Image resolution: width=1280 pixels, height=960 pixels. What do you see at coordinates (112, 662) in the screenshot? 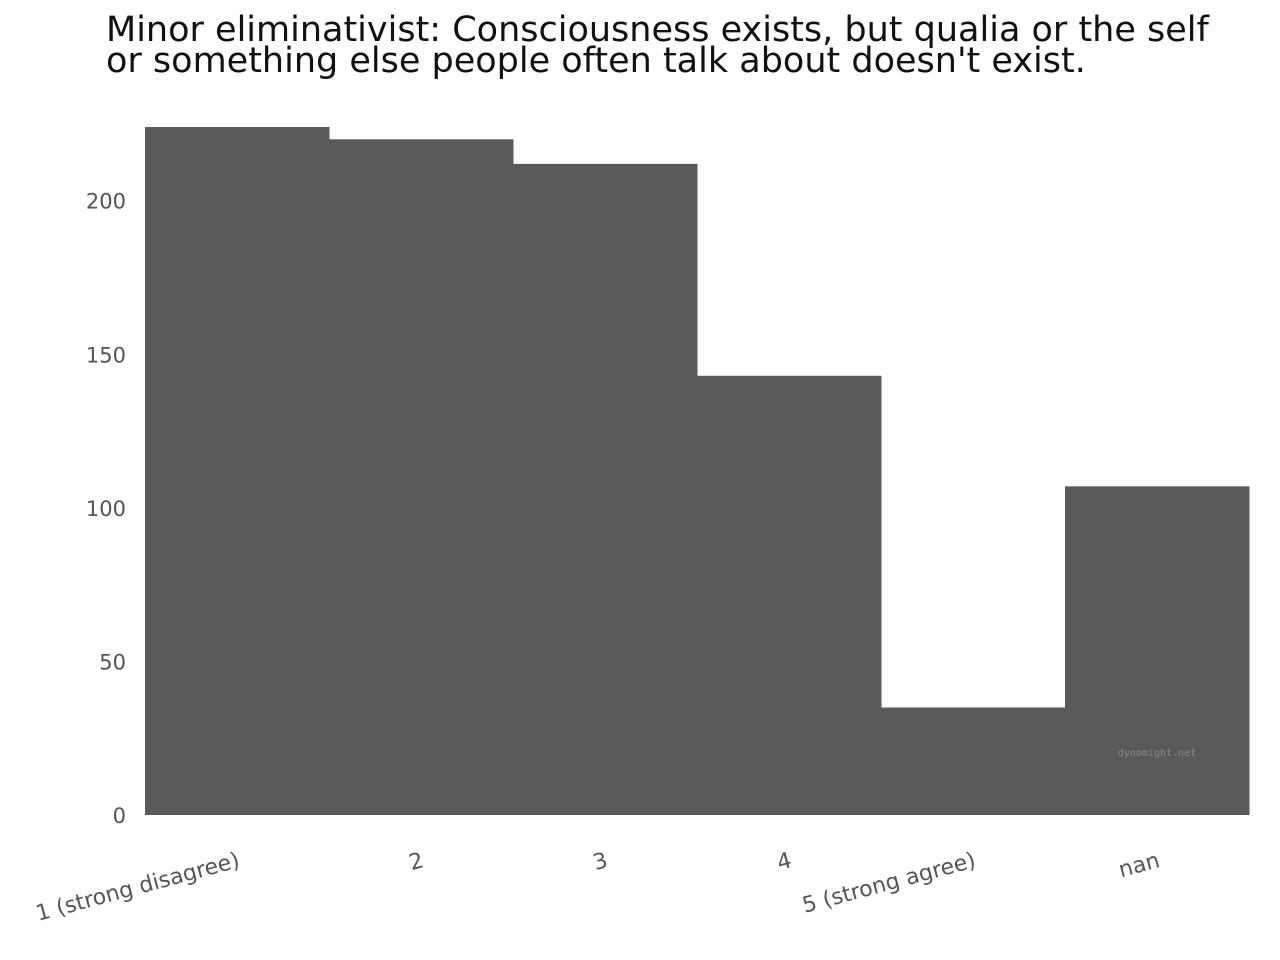
I see `y-tick-label-1: 50` at bounding box center [112, 662].